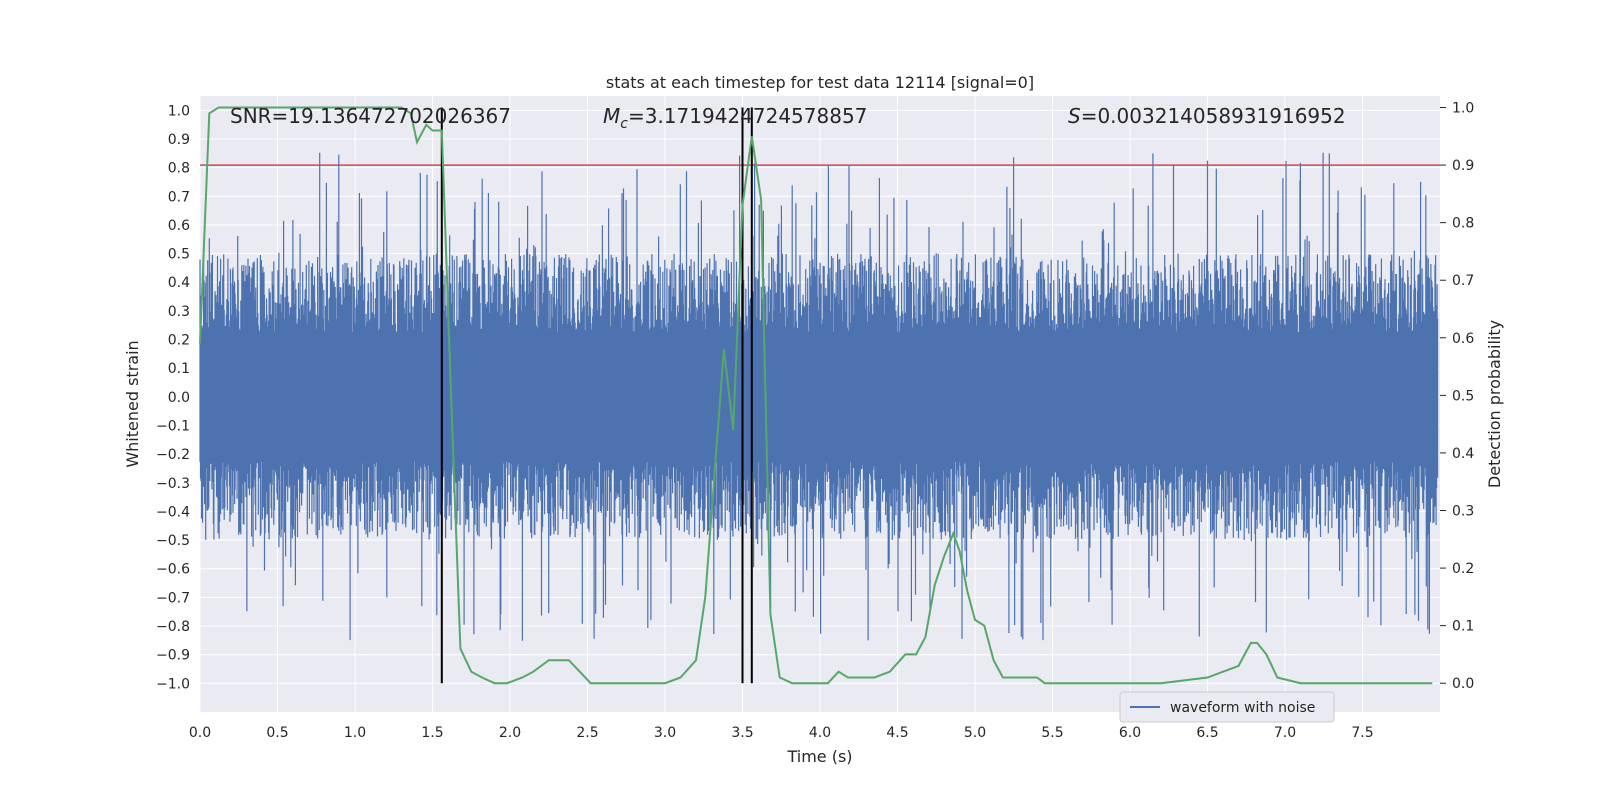  Describe the element at coordinates (173, 426) in the screenshot. I see `y-tick-label: −0.1` at that location.